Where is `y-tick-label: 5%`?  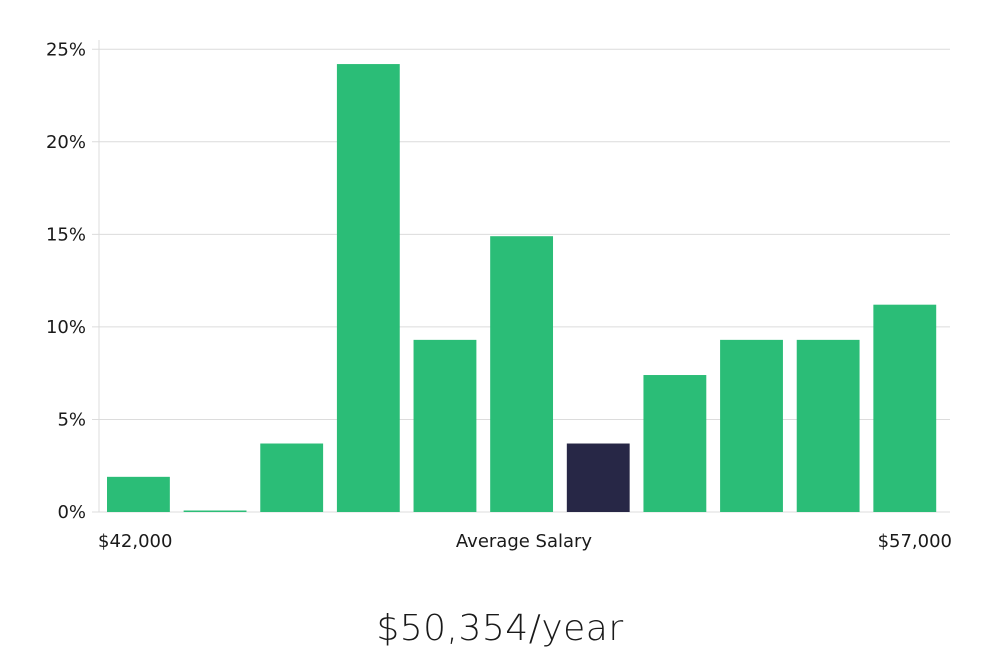 y-tick-label: 5% is located at coordinates (71, 419).